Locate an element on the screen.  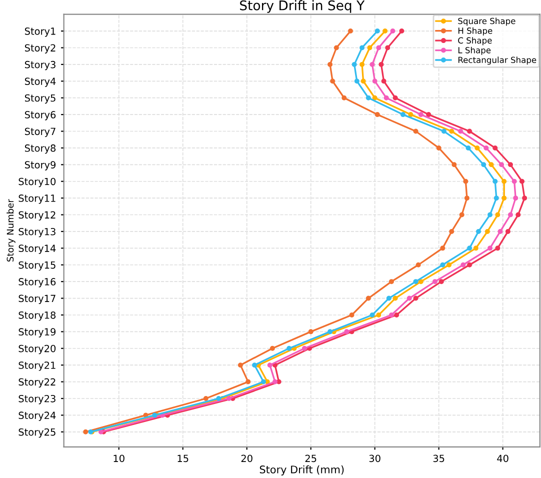
y-tick-label: Story21 is located at coordinates (37, 366).